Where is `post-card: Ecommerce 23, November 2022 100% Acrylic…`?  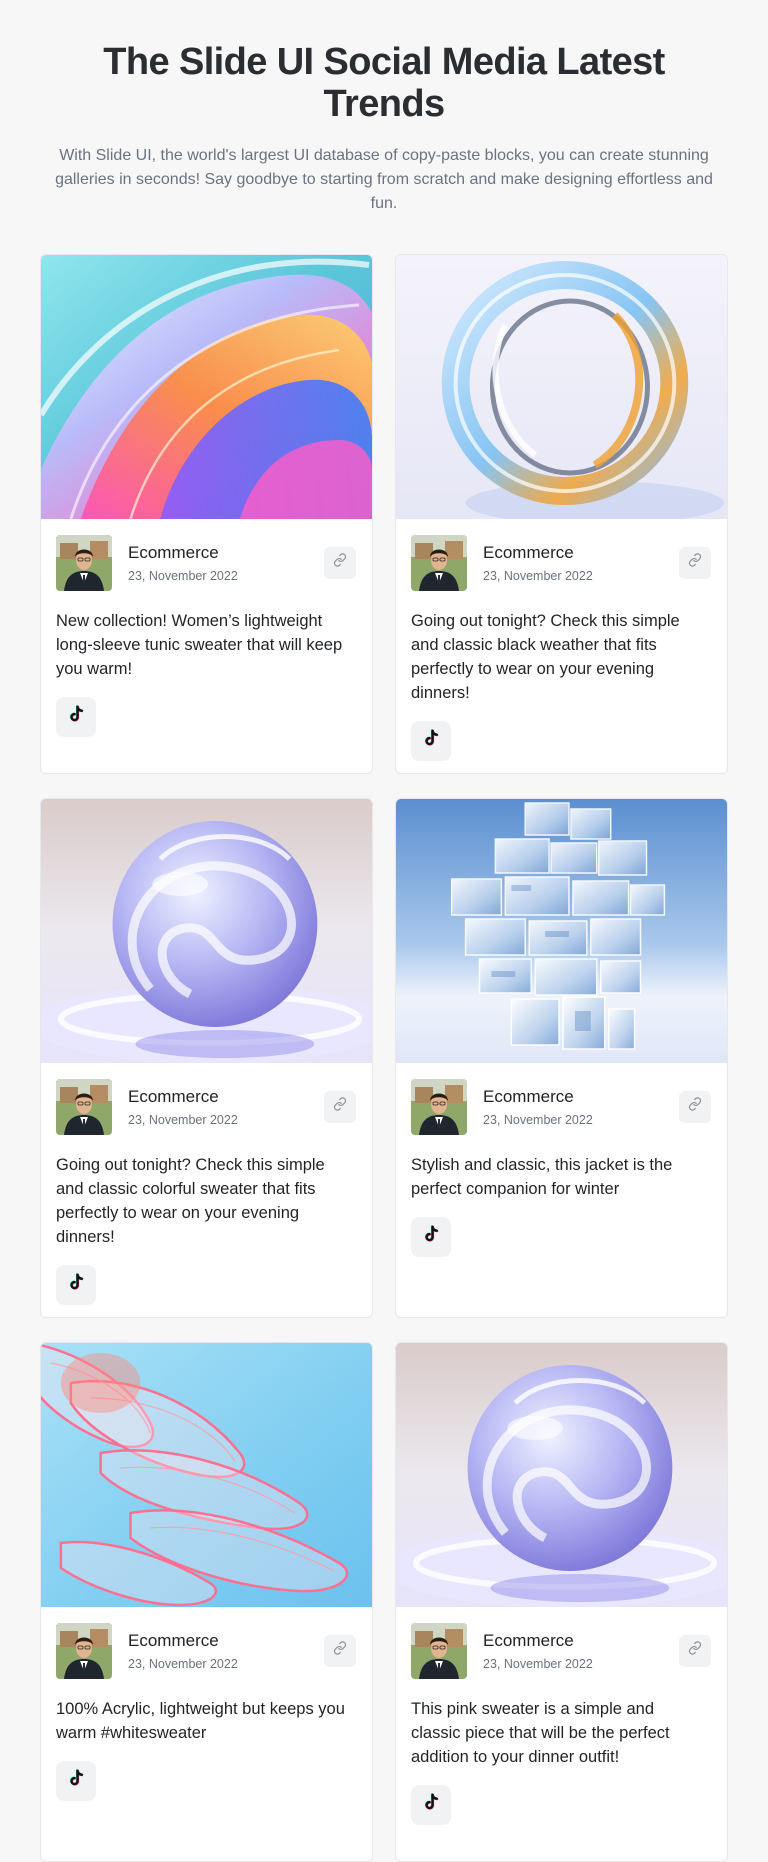 post-card: Ecommerce 23, November 2022 100% Acrylic… is located at coordinates (206, 1601).